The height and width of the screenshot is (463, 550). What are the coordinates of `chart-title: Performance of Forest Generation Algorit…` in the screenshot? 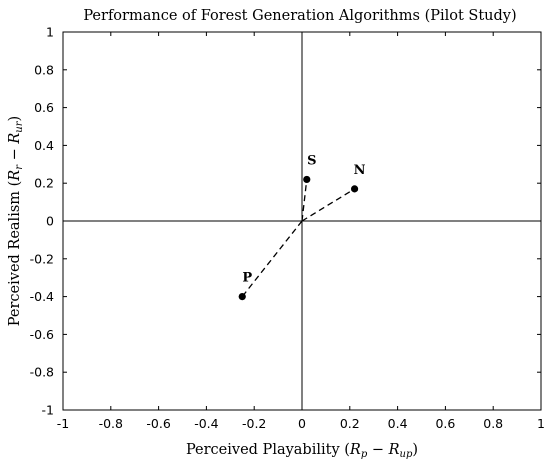 It's located at (299, 16).